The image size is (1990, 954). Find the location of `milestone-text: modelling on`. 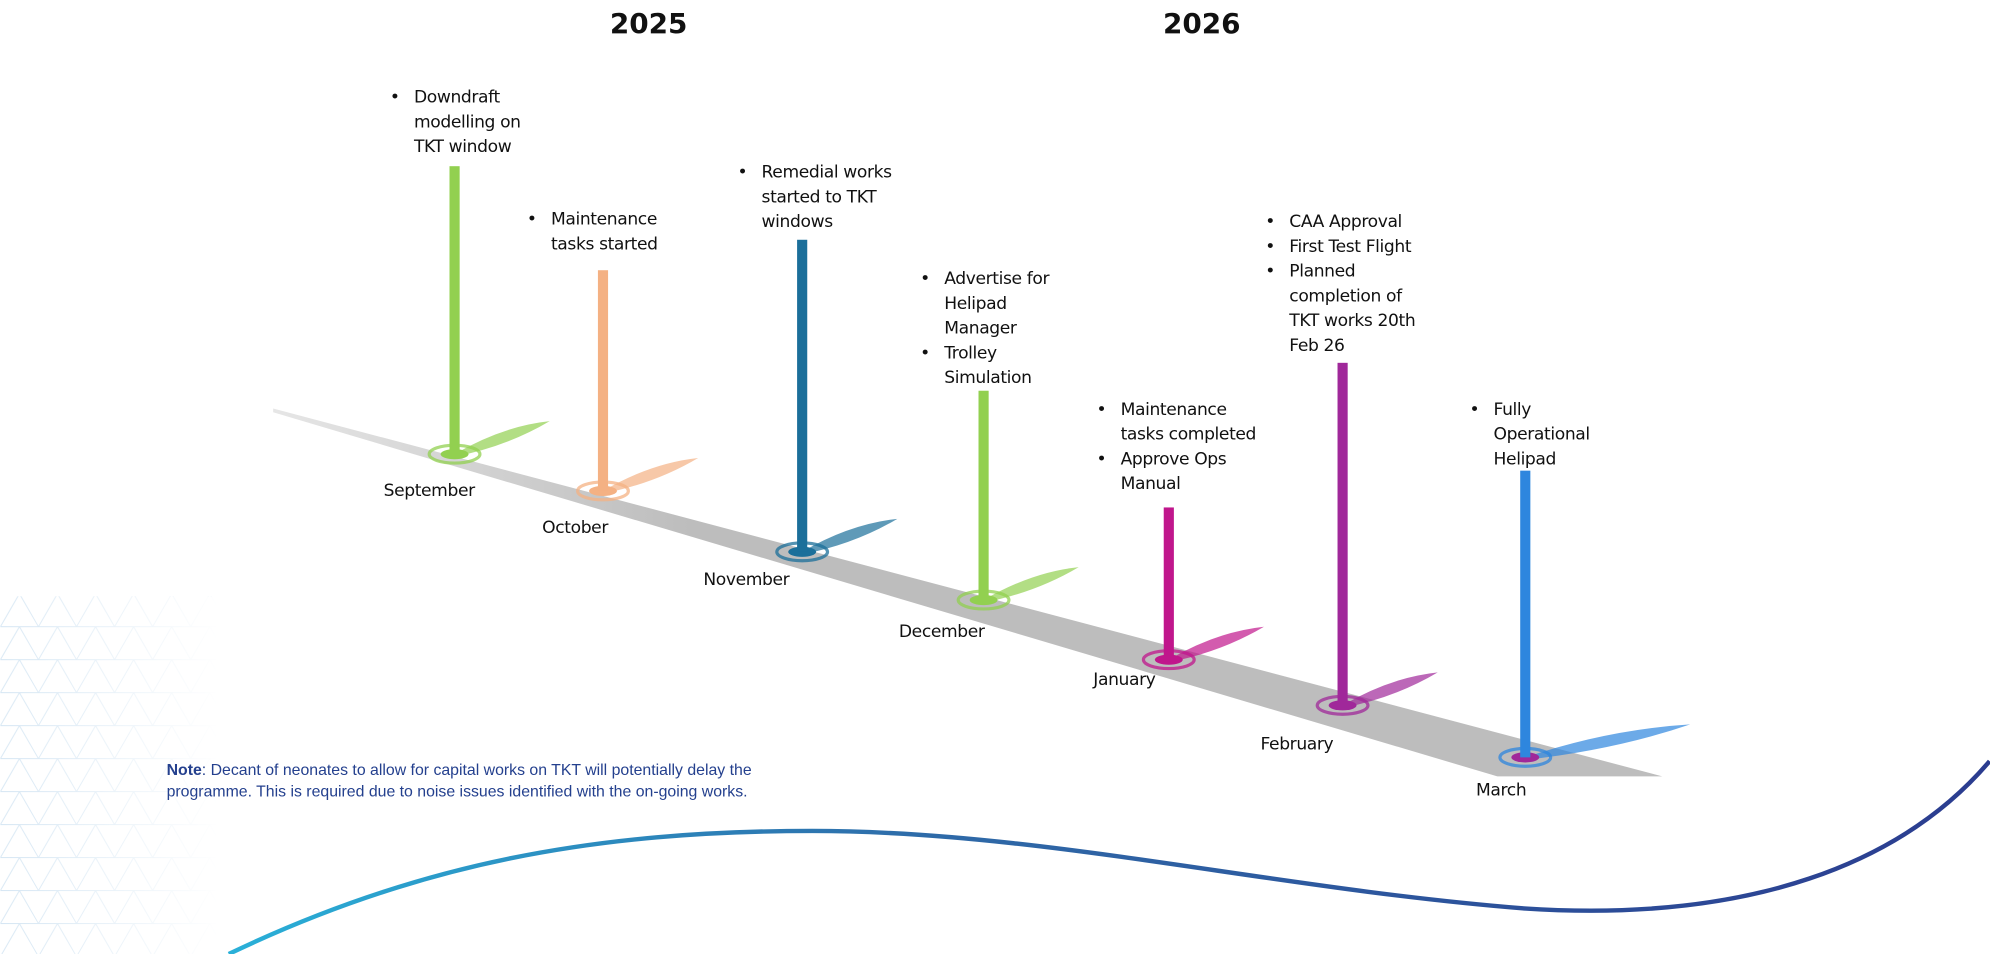

milestone-text: modelling on is located at coordinates (467, 122).